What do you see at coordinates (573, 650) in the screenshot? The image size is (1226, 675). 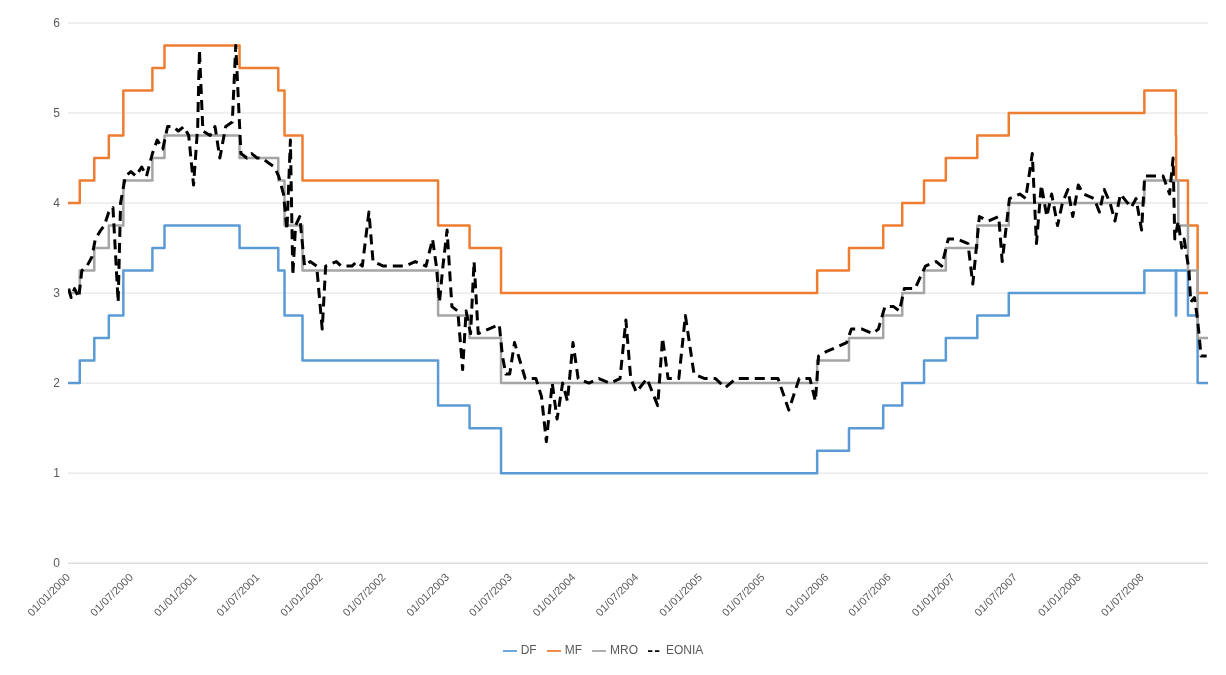 I see `legend-label: MF` at bounding box center [573, 650].